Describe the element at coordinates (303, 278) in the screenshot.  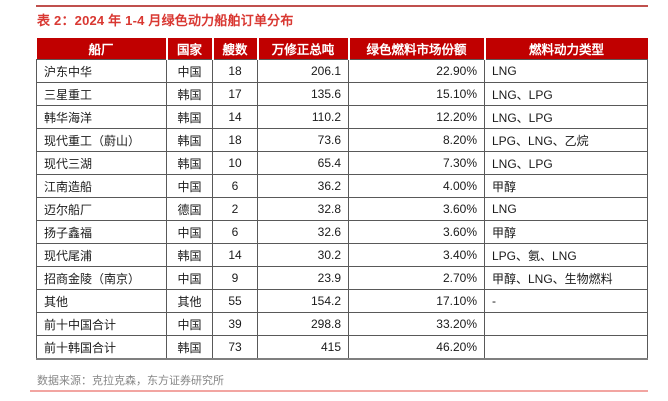
I see `cell-corrected-gross-tons: 23.9` at that location.